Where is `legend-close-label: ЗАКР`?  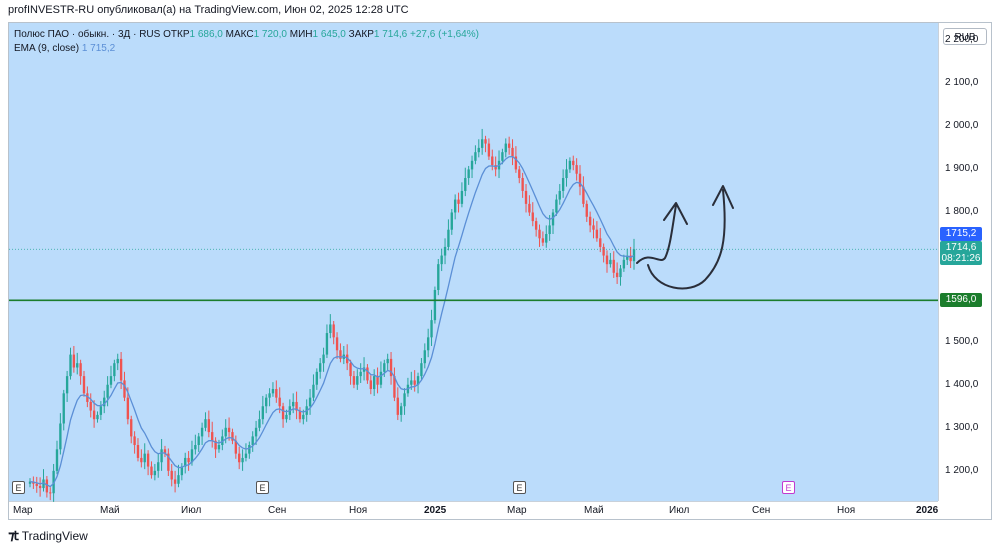
legend-close-label: ЗАКР is located at coordinates (361, 34).